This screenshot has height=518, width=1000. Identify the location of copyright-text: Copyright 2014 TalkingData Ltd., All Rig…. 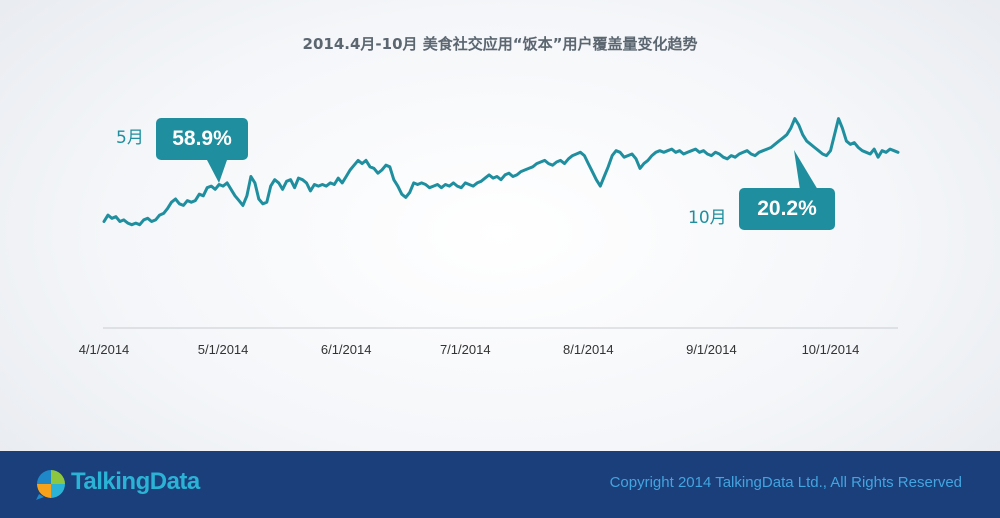
(785, 482).